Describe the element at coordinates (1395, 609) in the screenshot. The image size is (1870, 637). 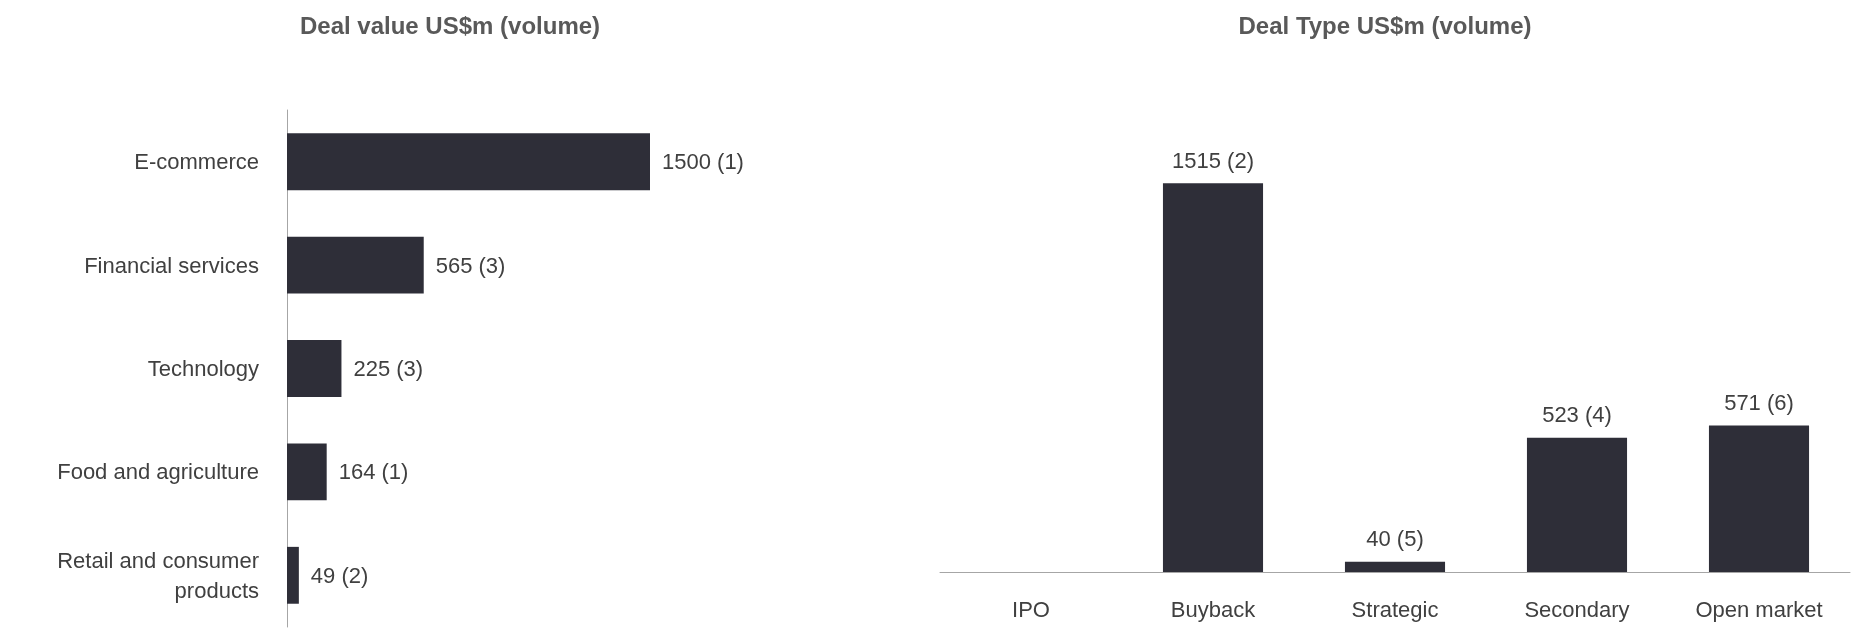
I see `x-tick-label: Strategic` at that location.